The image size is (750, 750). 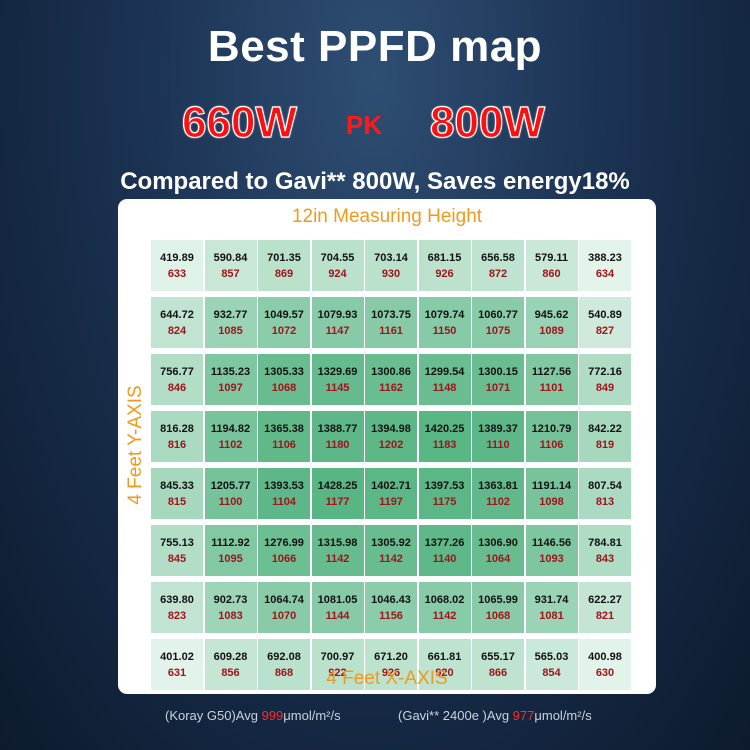 I want to click on cell-value-koray: 701.35, so click(x=284, y=257).